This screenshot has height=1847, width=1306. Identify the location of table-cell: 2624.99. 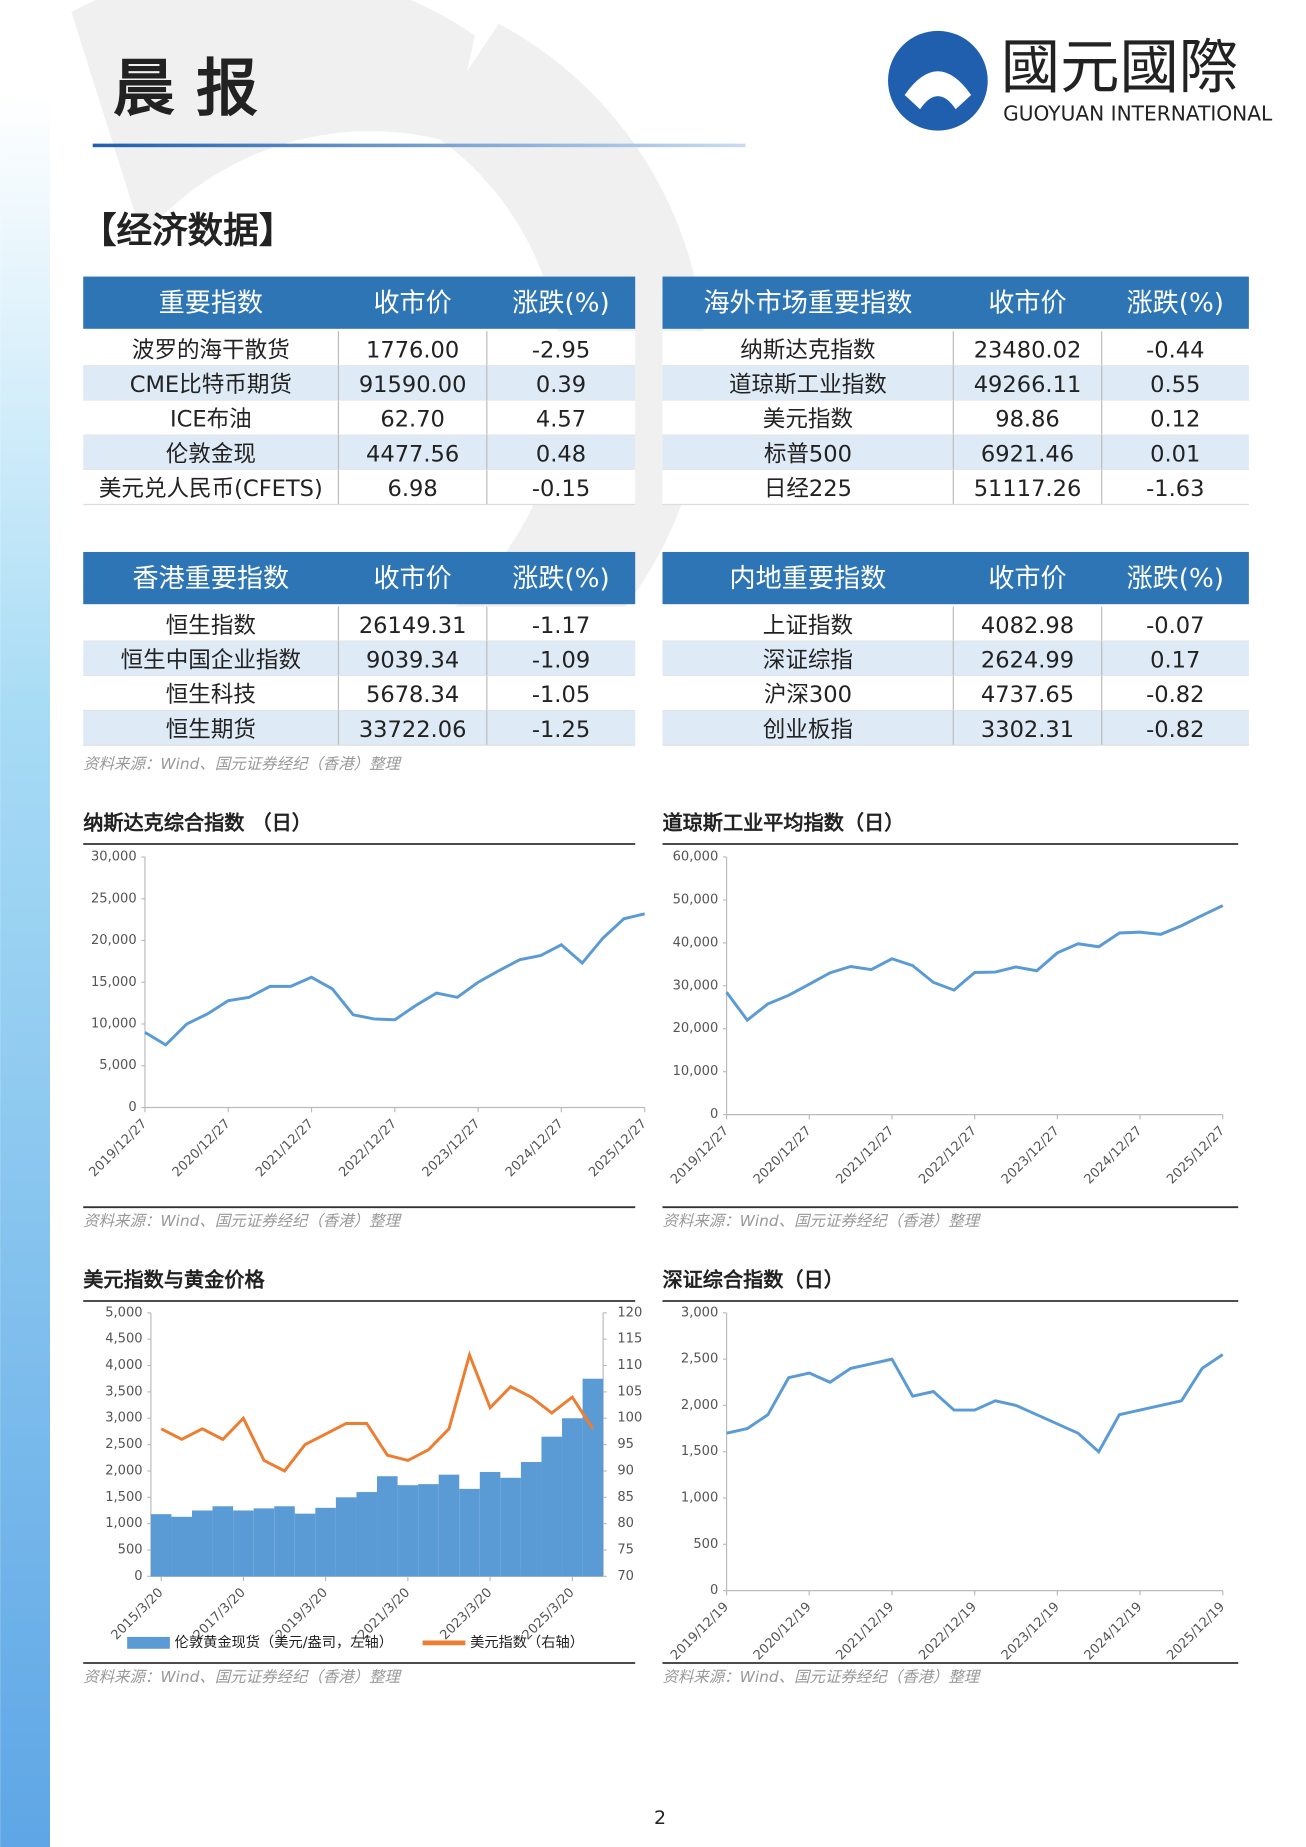
(1027, 660).